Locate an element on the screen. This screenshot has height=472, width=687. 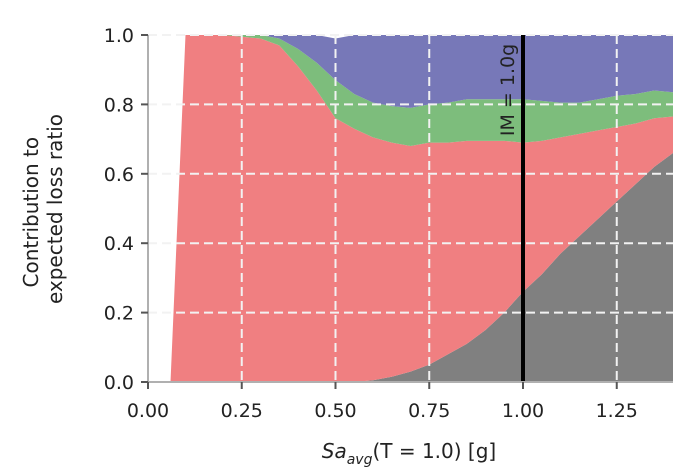
y-tick-label: 0.6 is located at coordinates (119, 175).